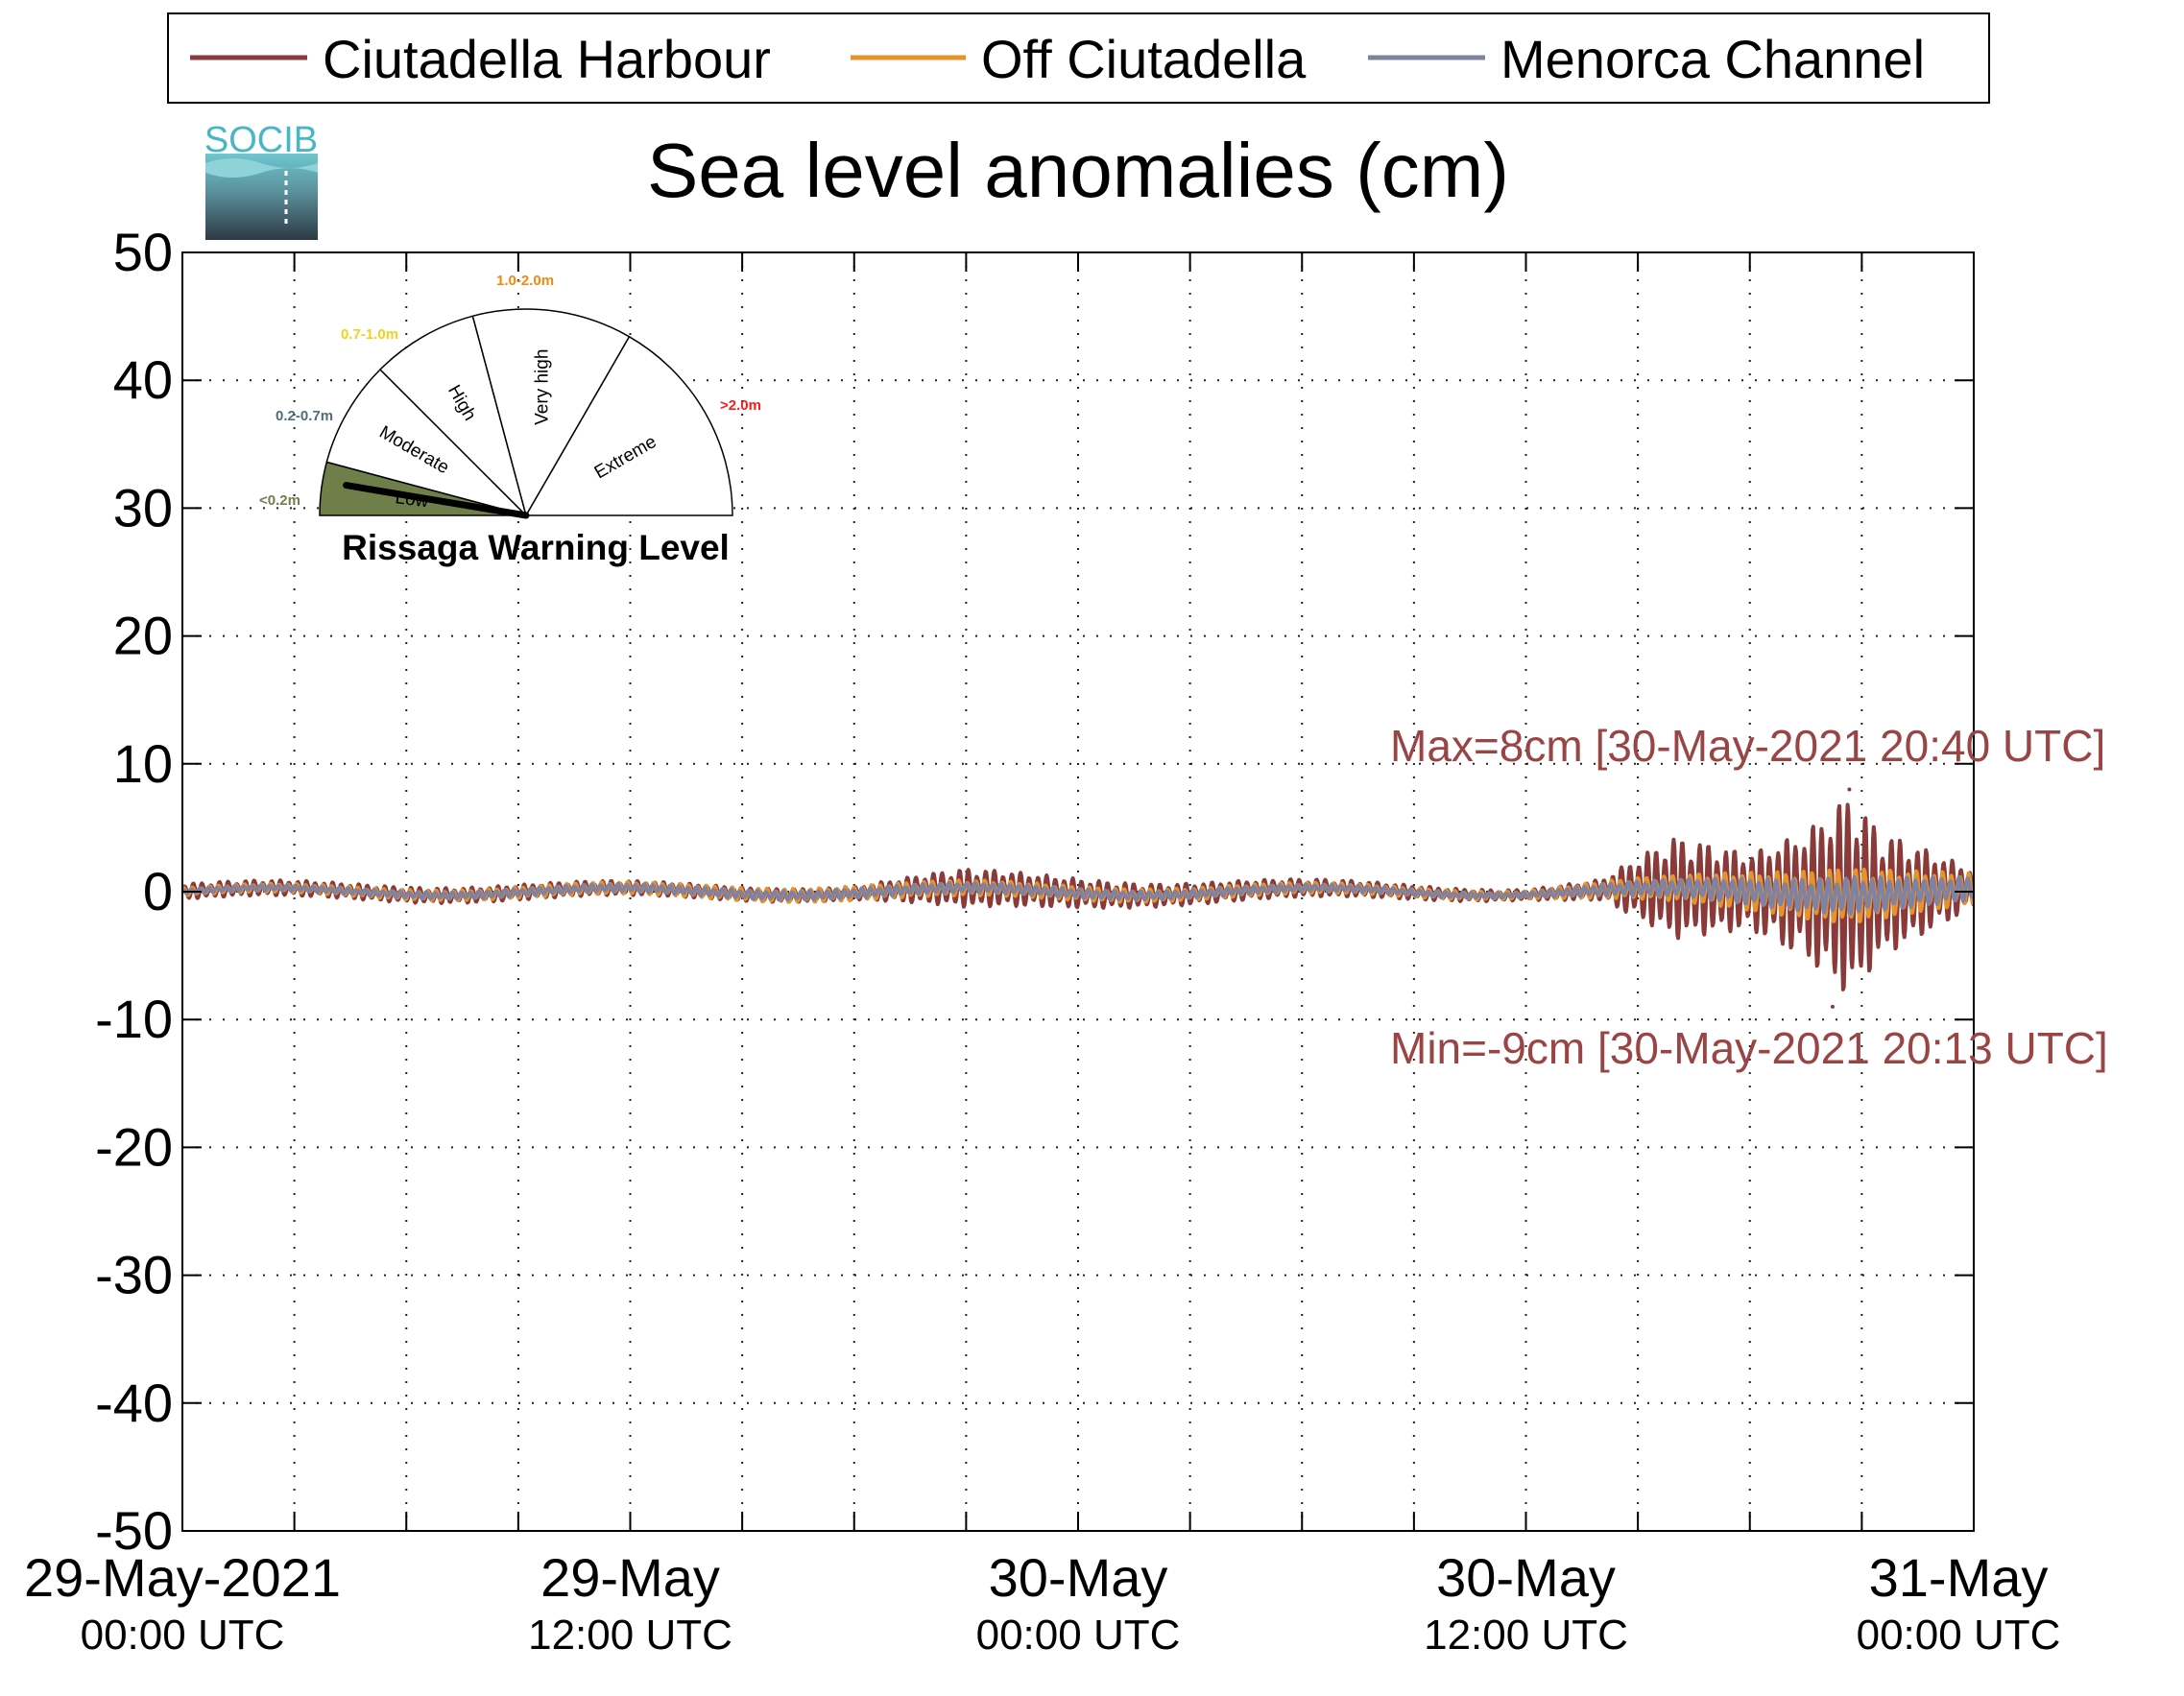 This screenshot has width=2184, height=1696. Describe the element at coordinates (143, 636) in the screenshot. I see `y-tick-label: 20` at that location.